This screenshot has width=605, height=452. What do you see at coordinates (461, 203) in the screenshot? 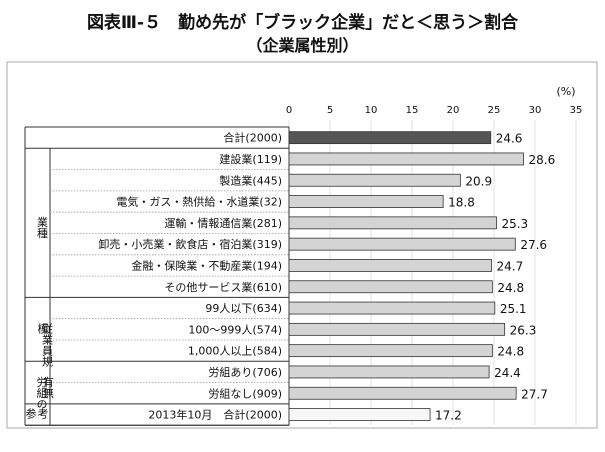
I see `value-label: 18.8` at bounding box center [461, 203].